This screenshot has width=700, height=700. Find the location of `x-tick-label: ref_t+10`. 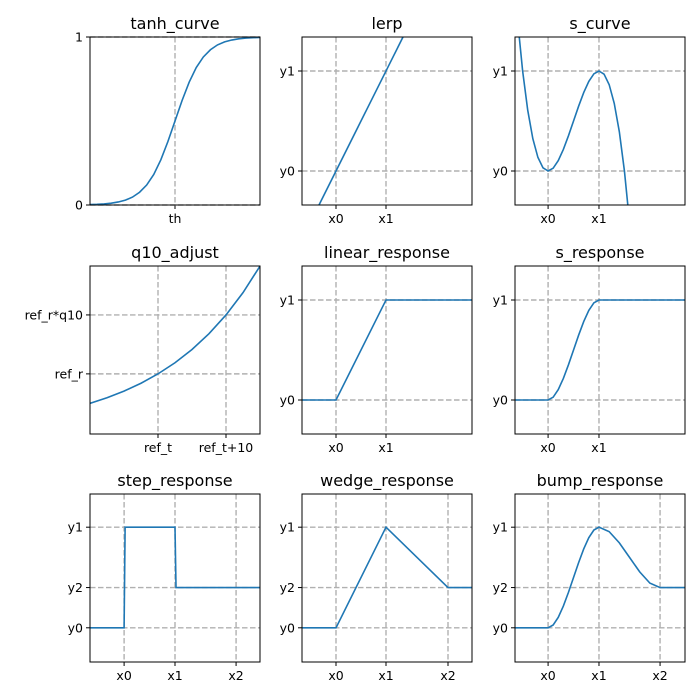

x-tick-label: ref_t+10 is located at coordinates (226, 447).